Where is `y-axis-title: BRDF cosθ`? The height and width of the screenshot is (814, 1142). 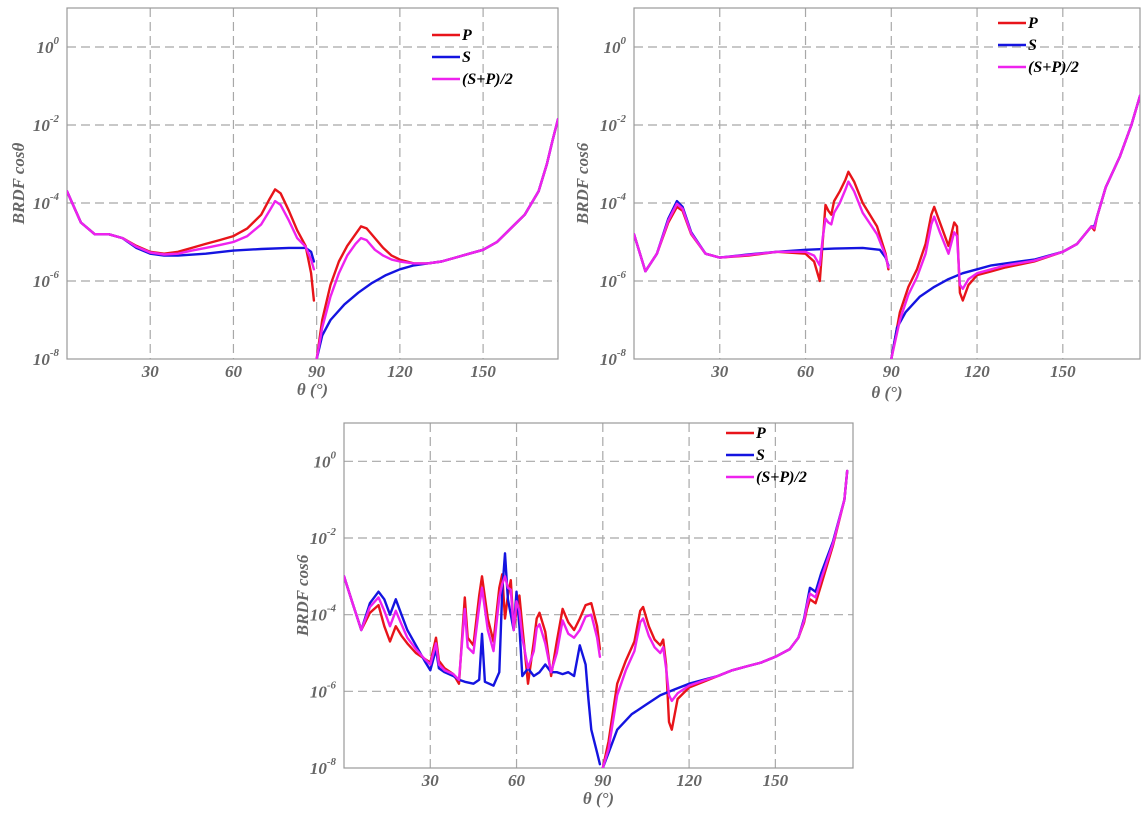
y-axis-title: BRDF cosθ is located at coordinates (18, 183).